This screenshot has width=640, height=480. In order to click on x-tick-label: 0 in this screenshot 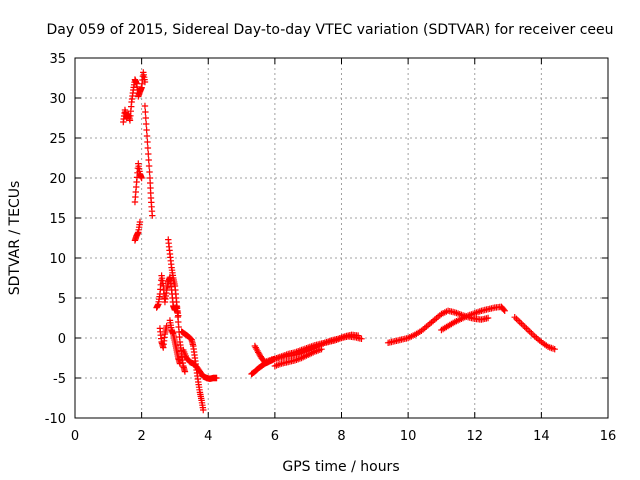, I will do `click(75, 436)`.